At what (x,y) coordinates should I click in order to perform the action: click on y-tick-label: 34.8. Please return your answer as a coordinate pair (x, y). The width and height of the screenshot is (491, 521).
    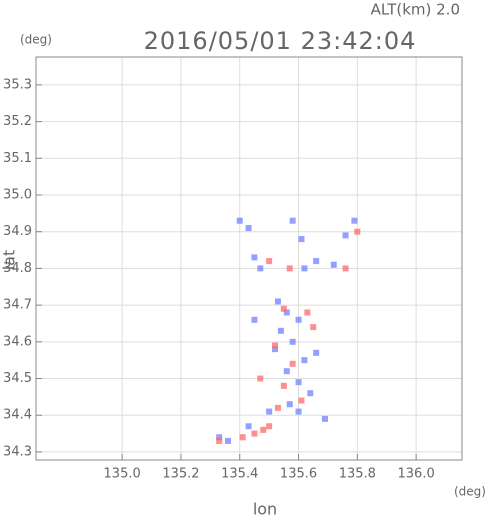
    Looking at the image, I should click on (17, 268).